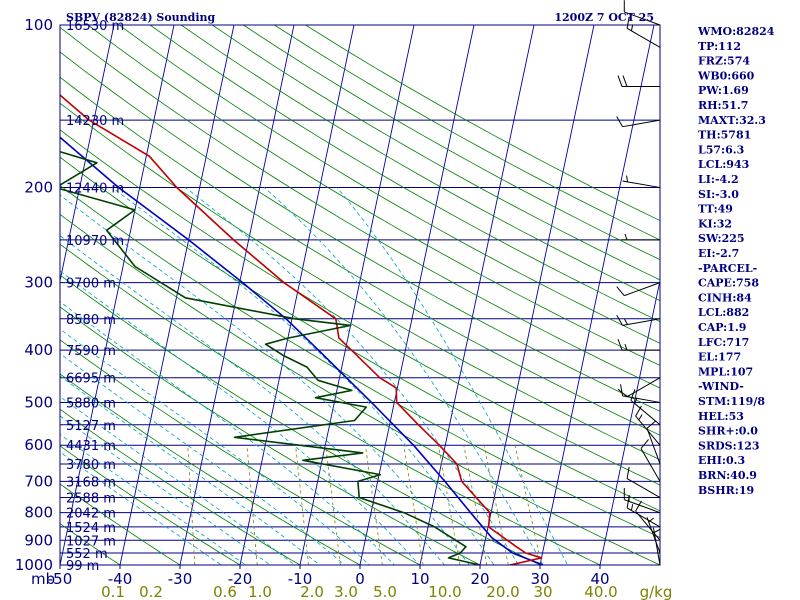 Image resolution: width=800 pixels, height=600 pixels. What do you see at coordinates (719, 46) in the screenshot?
I see `sounding-index-text: TP:112` at bounding box center [719, 46].